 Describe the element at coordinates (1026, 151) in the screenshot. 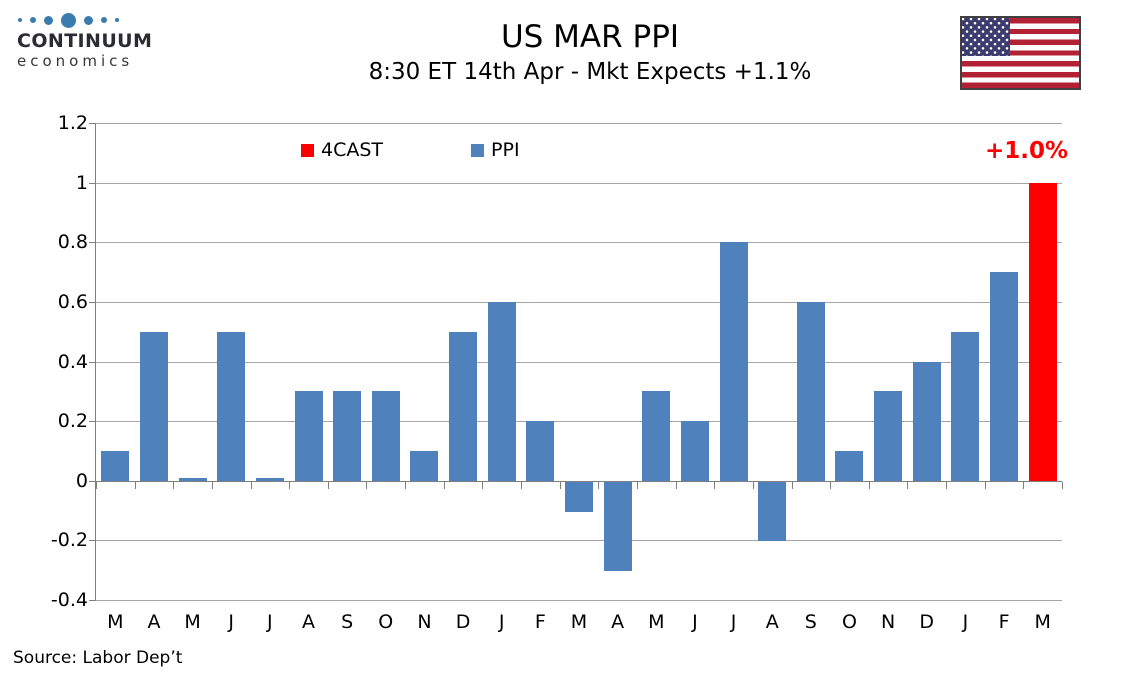

I see `forecast-annotation: +1.0%` at that location.